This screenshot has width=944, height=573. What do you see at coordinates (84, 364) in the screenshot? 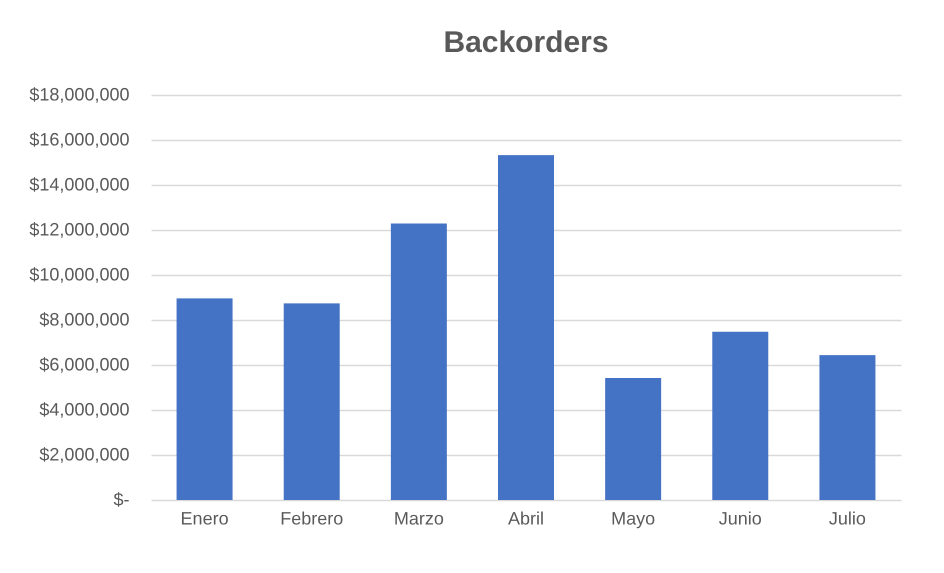
I see `y-tick-label: $6,000,000` at bounding box center [84, 364].